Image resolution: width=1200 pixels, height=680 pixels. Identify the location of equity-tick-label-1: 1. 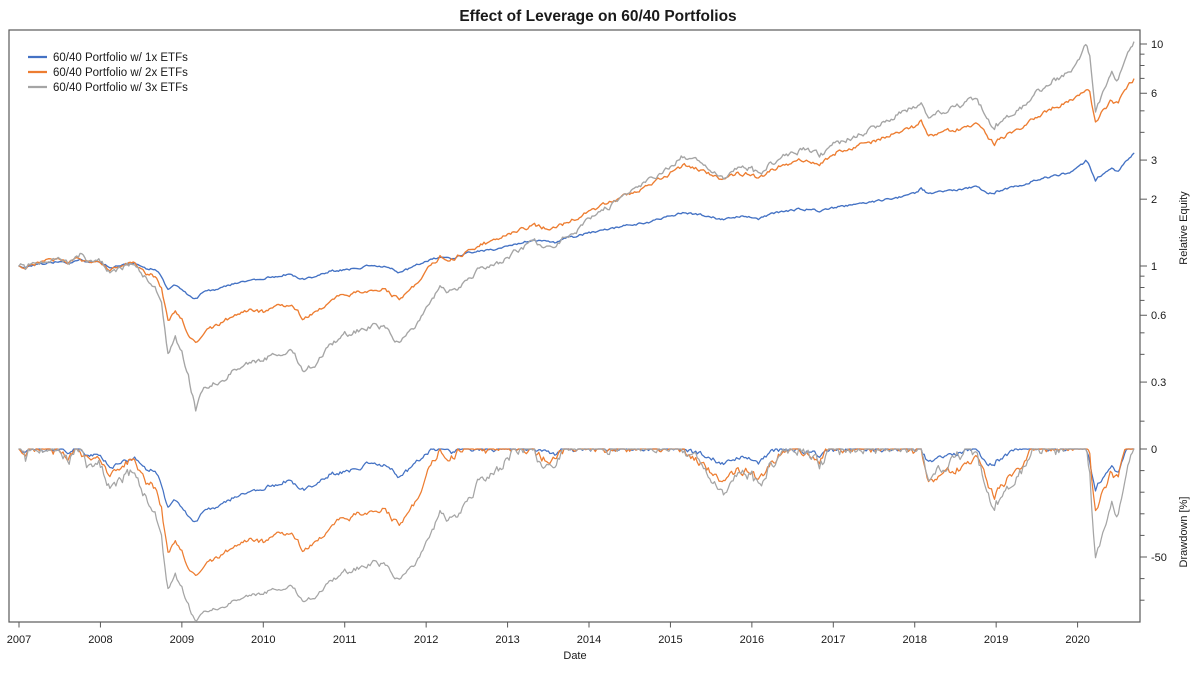
(1154, 267).